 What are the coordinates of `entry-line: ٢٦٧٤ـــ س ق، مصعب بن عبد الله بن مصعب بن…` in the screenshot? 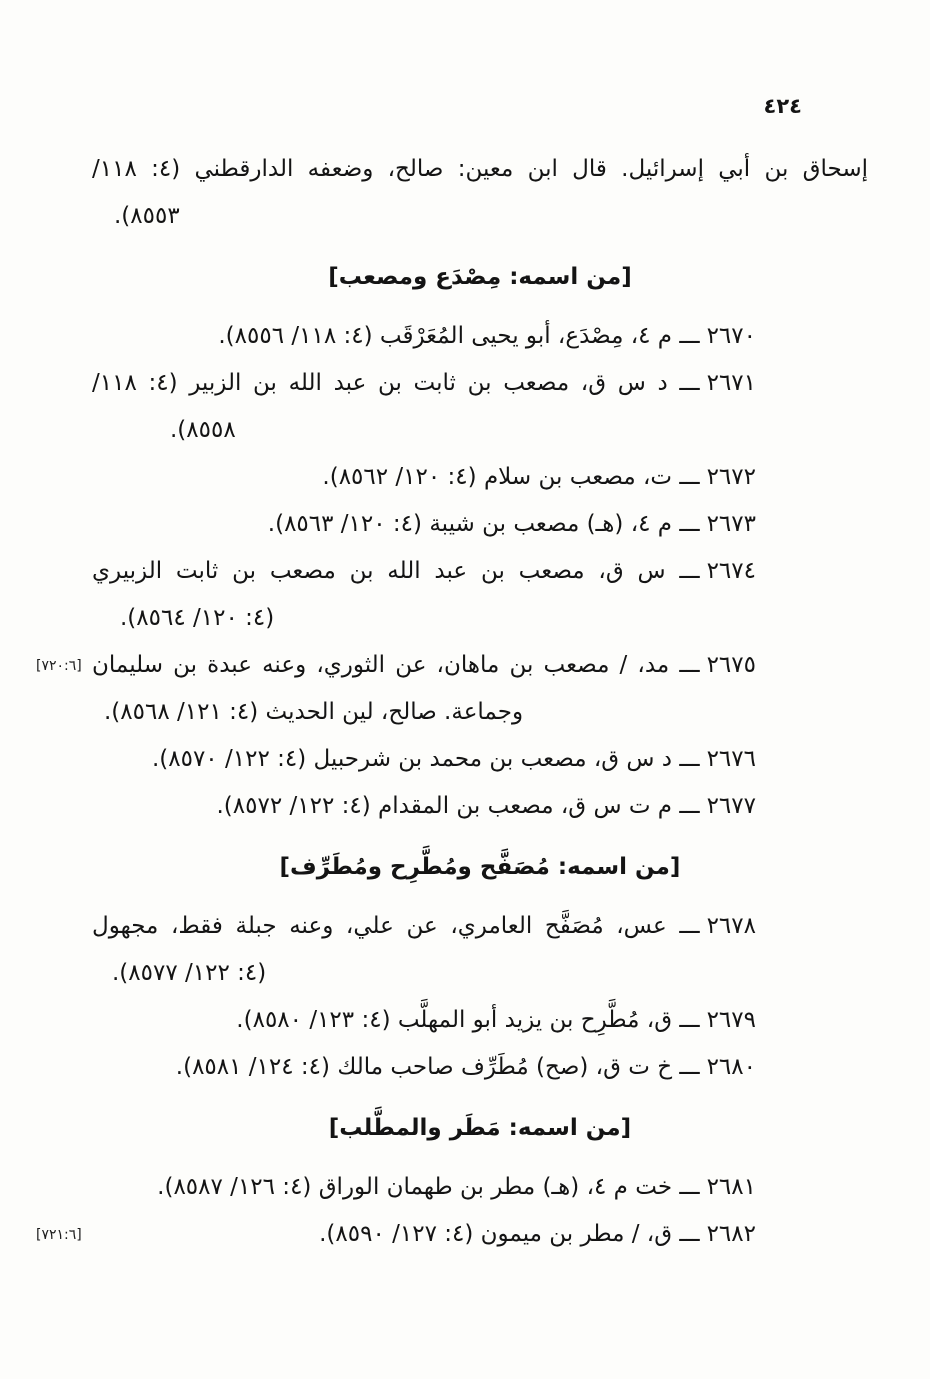 It's located at (480, 571).